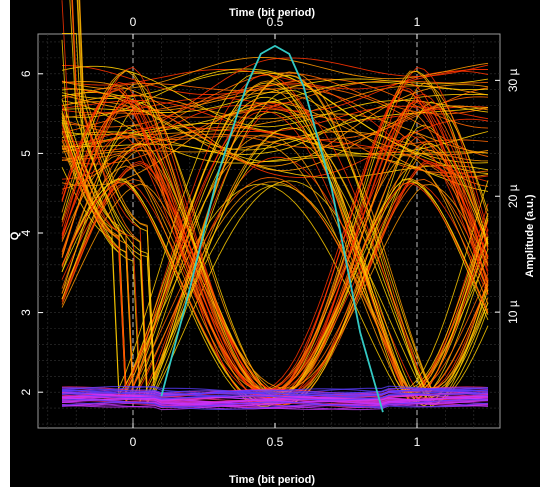  Describe the element at coordinates (513, 196) in the screenshot. I see `tick-label-right: 20 µ` at that location.